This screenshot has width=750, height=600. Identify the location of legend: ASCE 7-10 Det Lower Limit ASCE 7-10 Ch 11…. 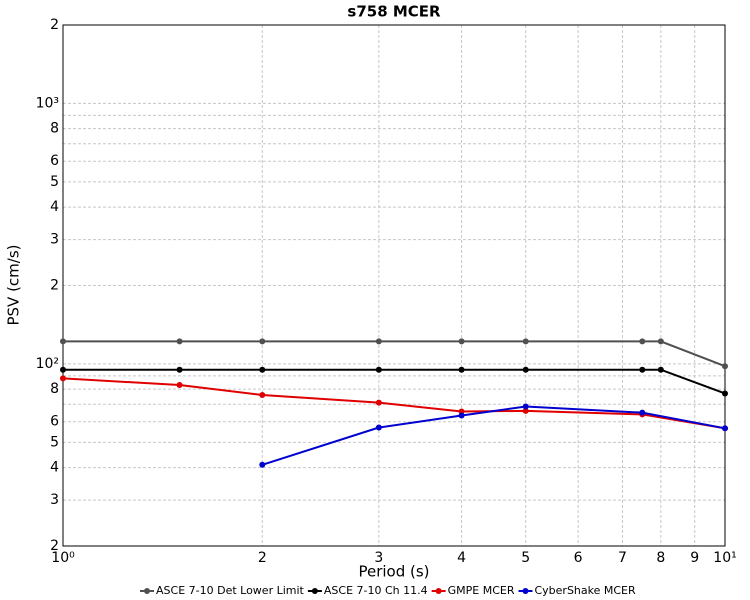
(388, 590).